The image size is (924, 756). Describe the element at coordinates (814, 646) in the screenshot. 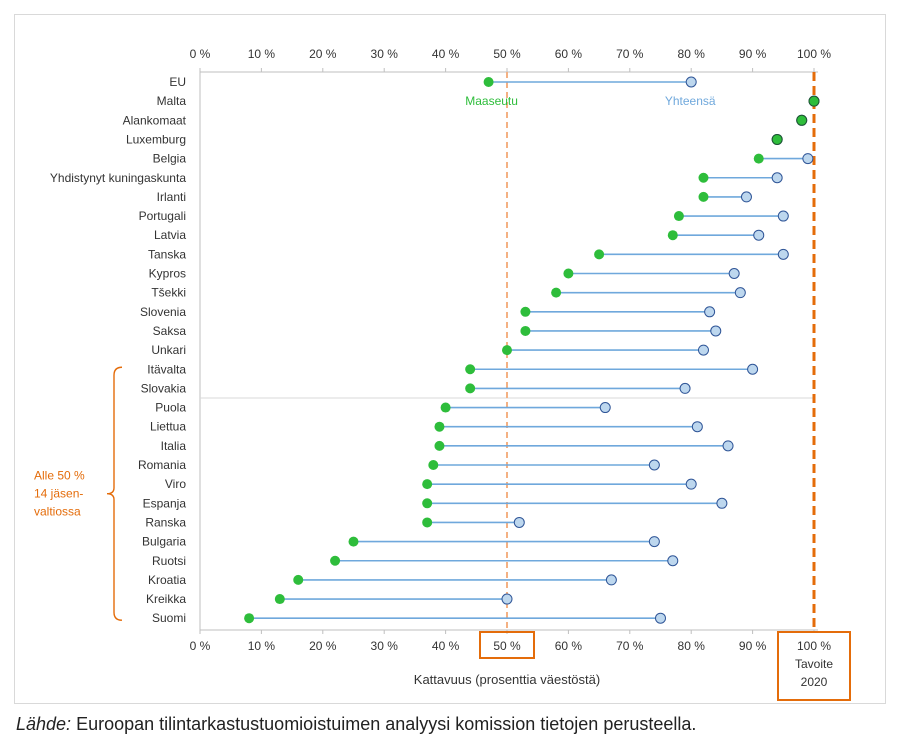

I see `target-value-label: 100 %` at that location.